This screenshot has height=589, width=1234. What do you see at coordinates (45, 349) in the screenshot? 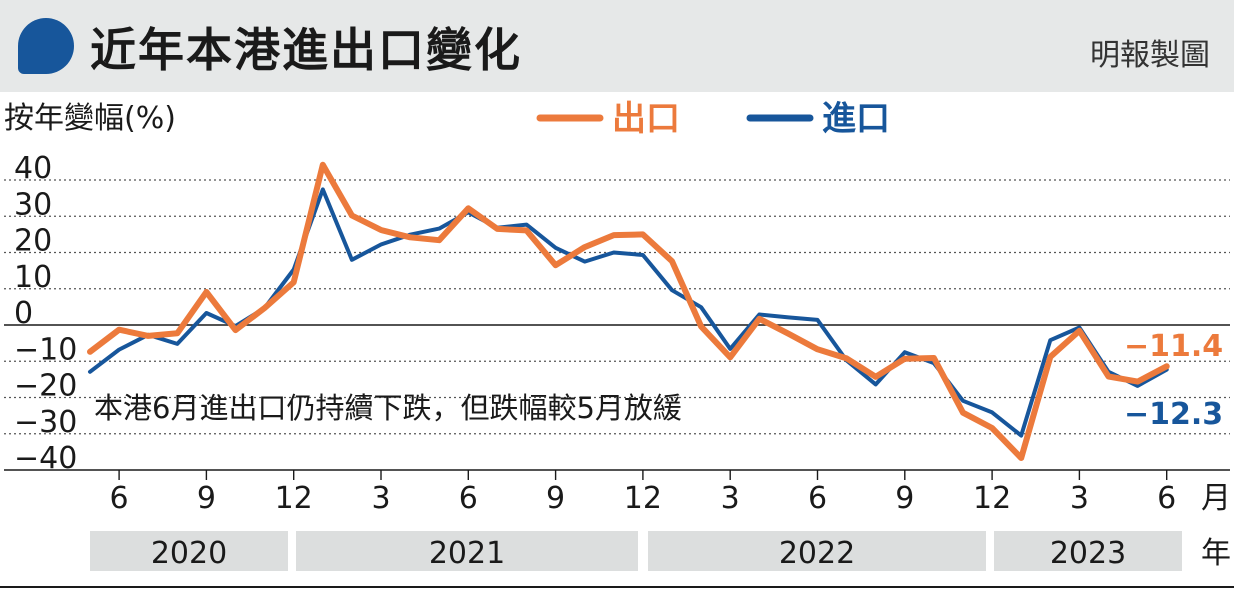
I see `y-tick-label: −10` at bounding box center [45, 349].